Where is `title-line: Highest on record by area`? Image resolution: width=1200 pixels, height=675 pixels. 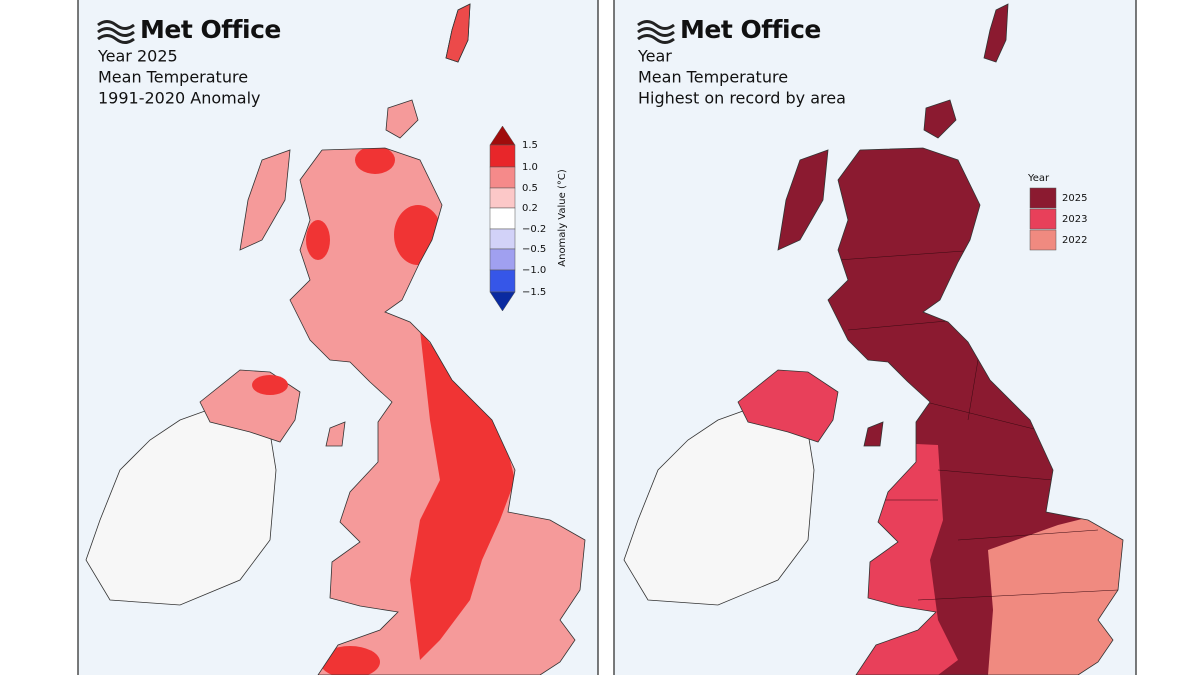
title-line: Highest on record by area is located at coordinates (742, 98).